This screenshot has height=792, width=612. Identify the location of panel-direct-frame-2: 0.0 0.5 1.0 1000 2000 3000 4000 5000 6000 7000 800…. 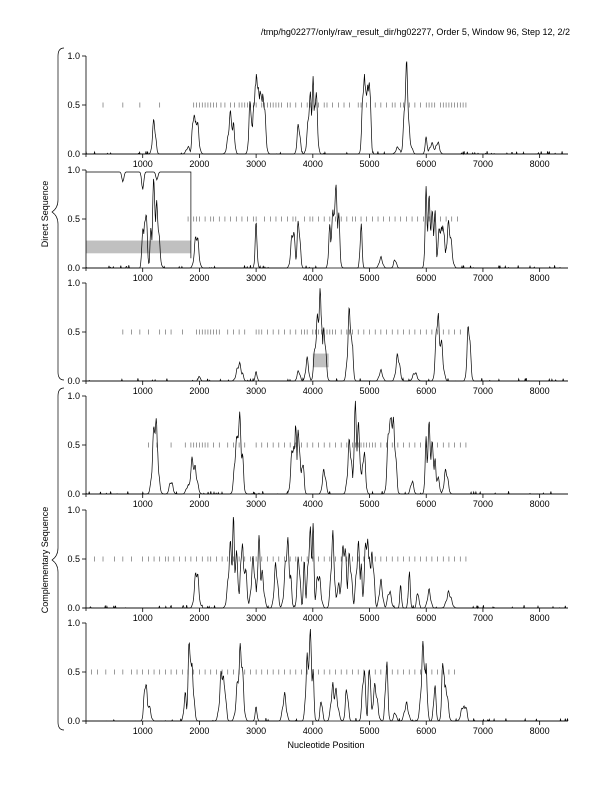
(317, 224).